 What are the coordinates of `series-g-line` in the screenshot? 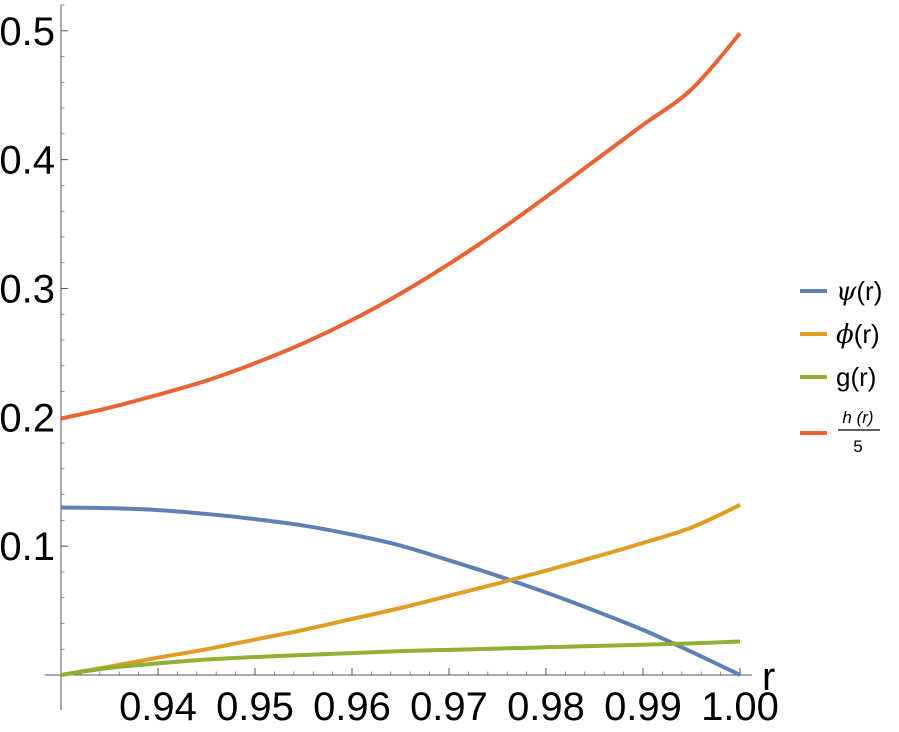 It's located at (400, 658).